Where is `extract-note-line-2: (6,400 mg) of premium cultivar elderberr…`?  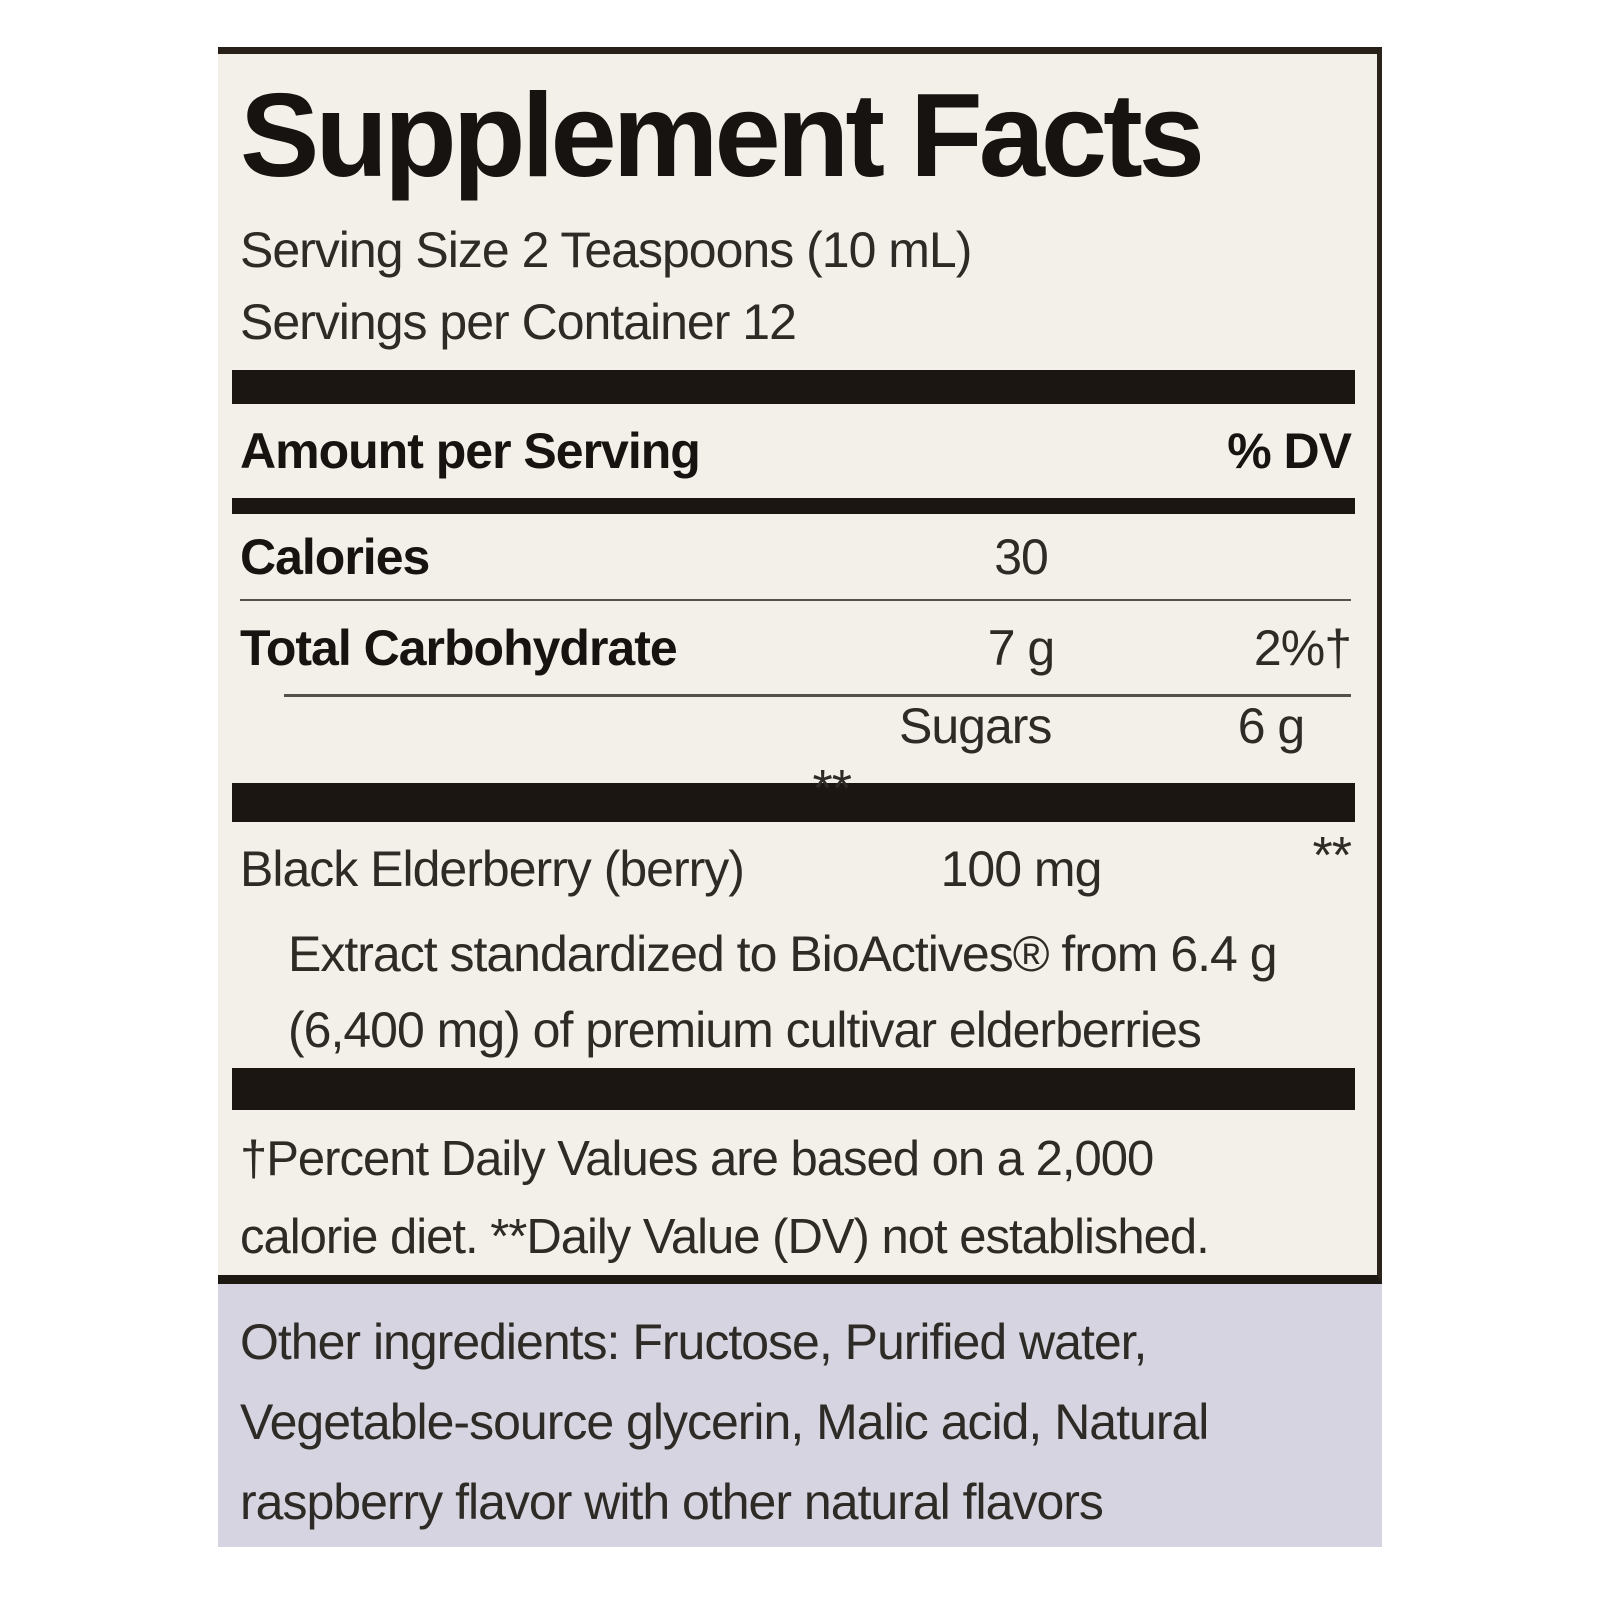
extract-note-line-2: (6,400 mg) of premium cultivar elderberr… is located at coordinates (745, 1030).